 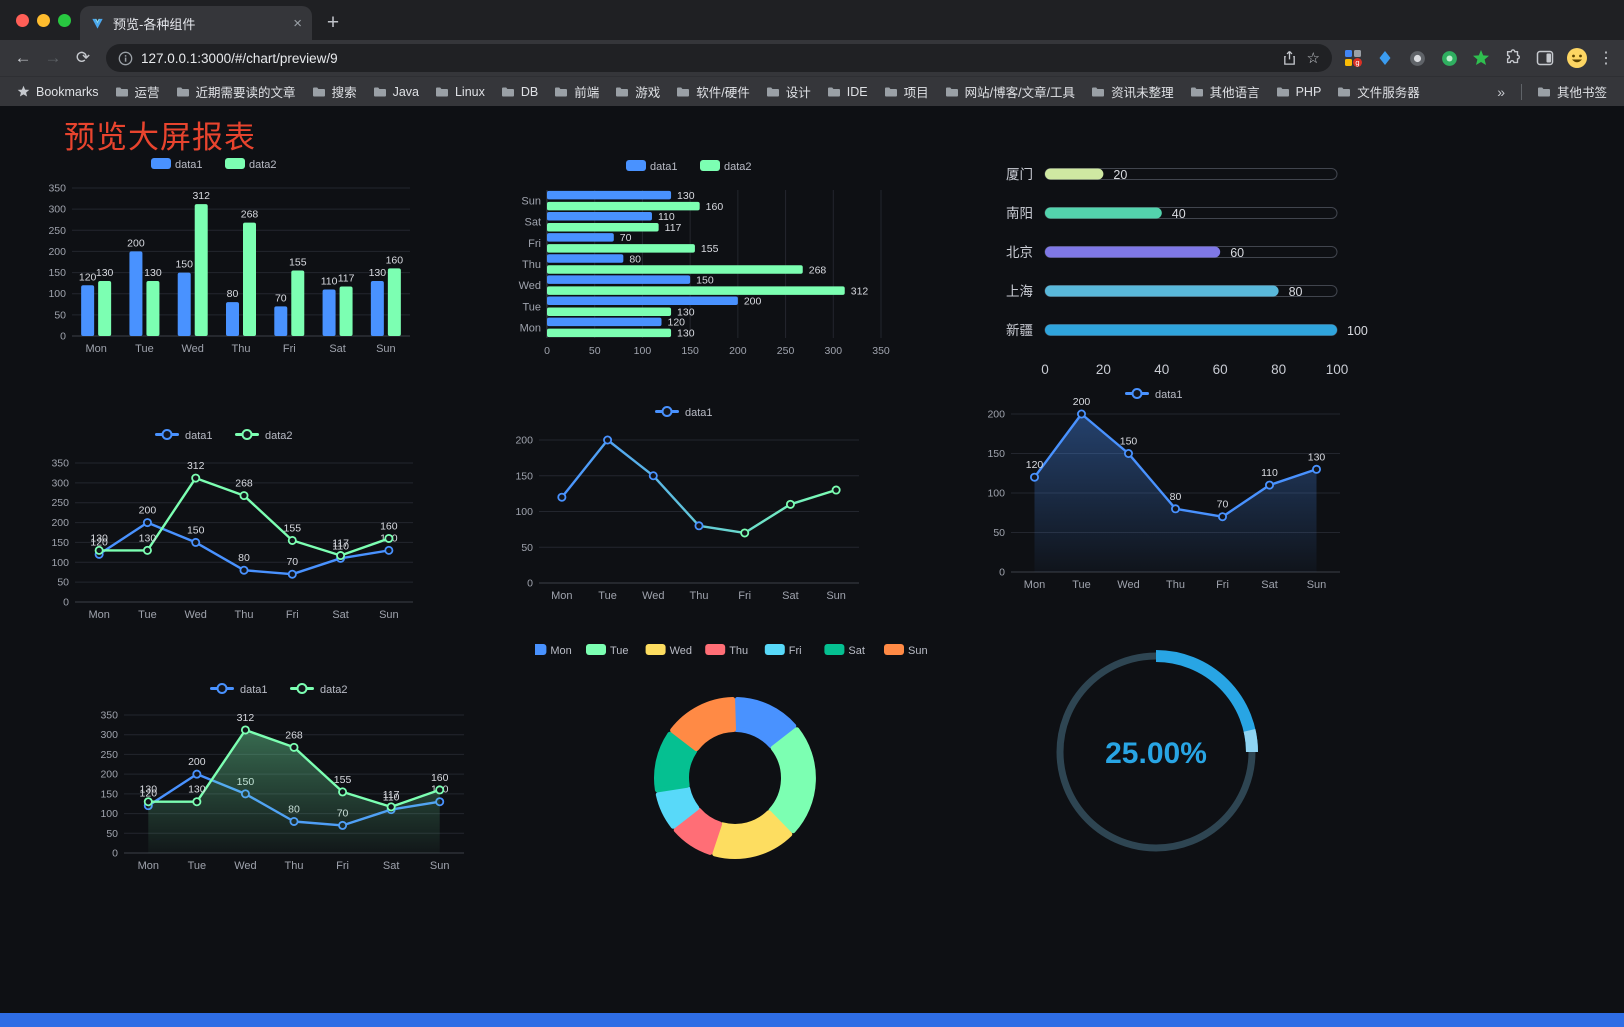 What do you see at coordinates (730, 765) in the screenshot?
I see `chart-donut: Mon Tue Wed Thu Fri Sat Sun` at bounding box center [730, 765].